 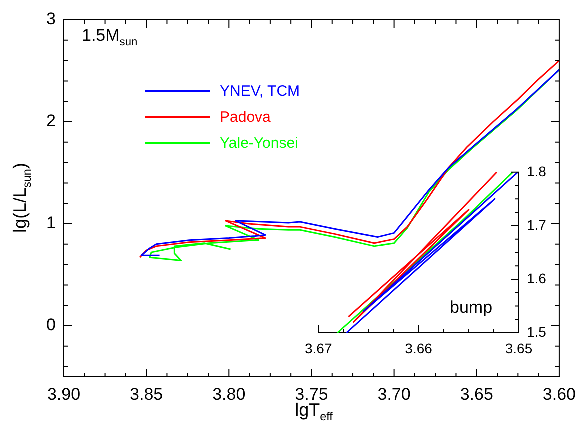 What do you see at coordinates (537, 224) in the screenshot?
I see `y-tick-label: 1.7` at bounding box center [537, 224].